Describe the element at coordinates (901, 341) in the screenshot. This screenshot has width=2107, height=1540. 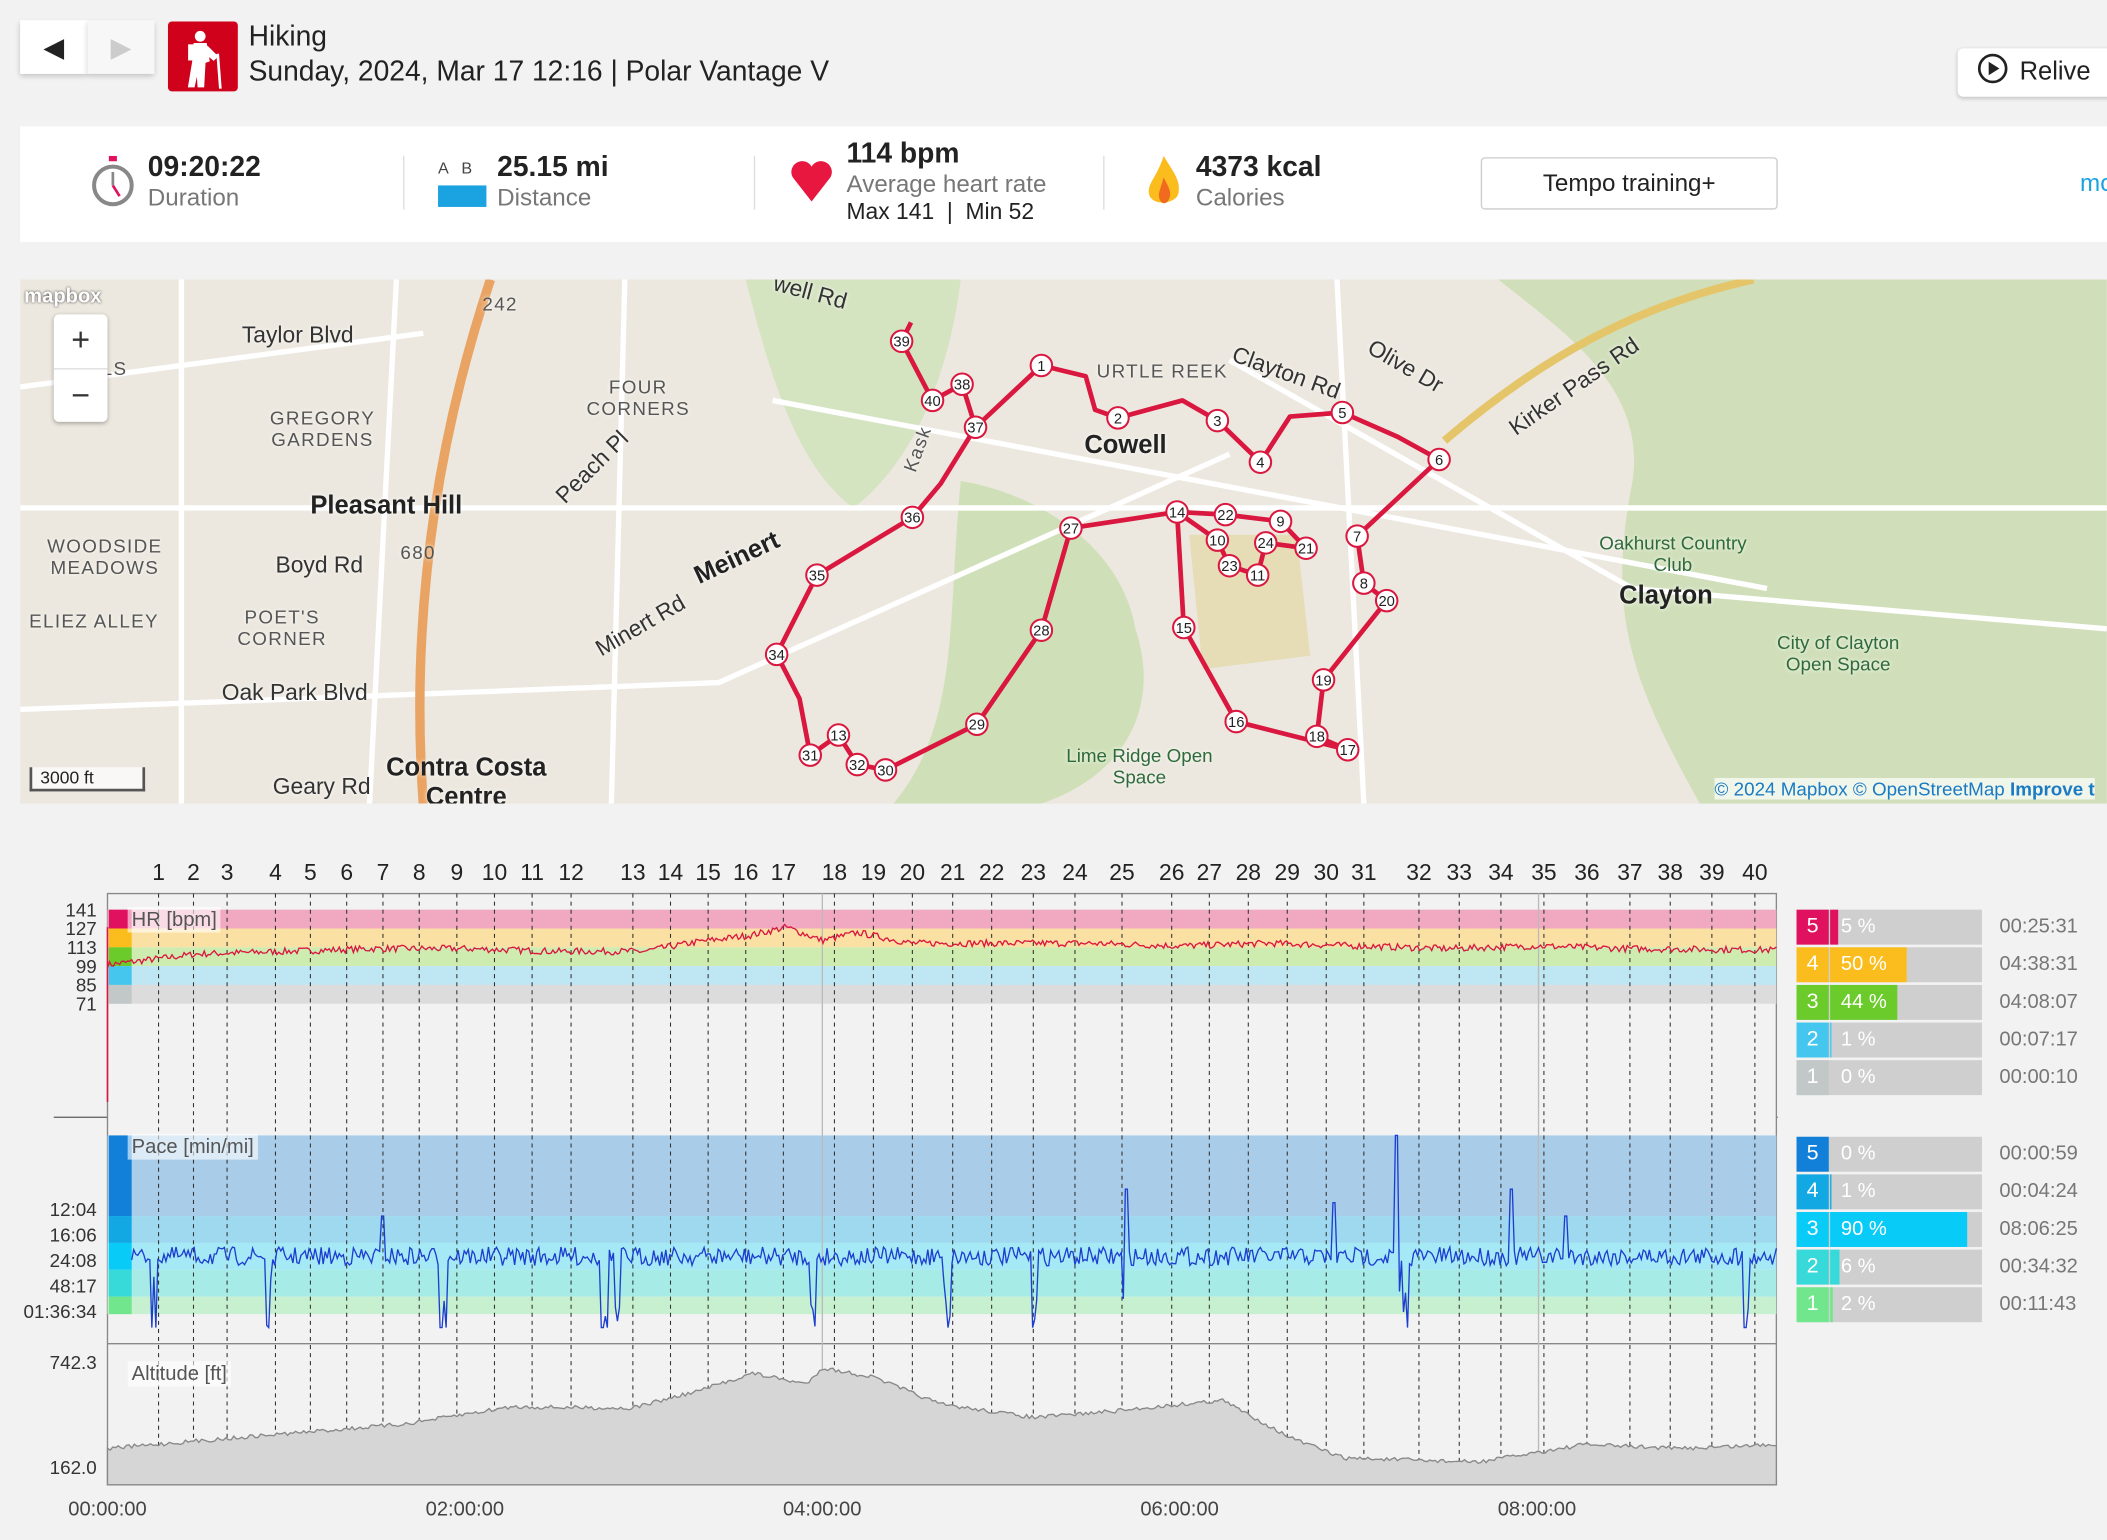
I see `lap-marker: 39` at that location.